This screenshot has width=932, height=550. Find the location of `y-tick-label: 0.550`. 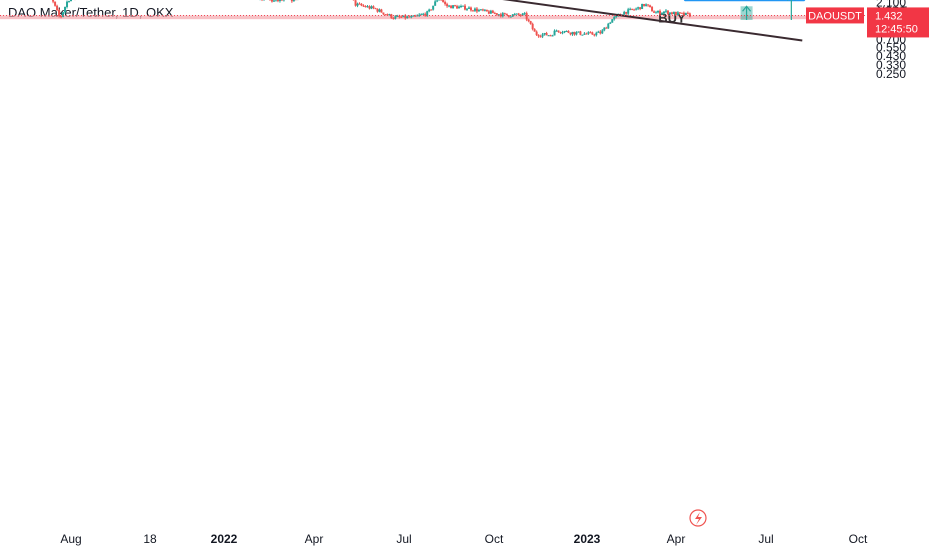

y-tick-label: 0.550 is located at coordinates (891, 48).